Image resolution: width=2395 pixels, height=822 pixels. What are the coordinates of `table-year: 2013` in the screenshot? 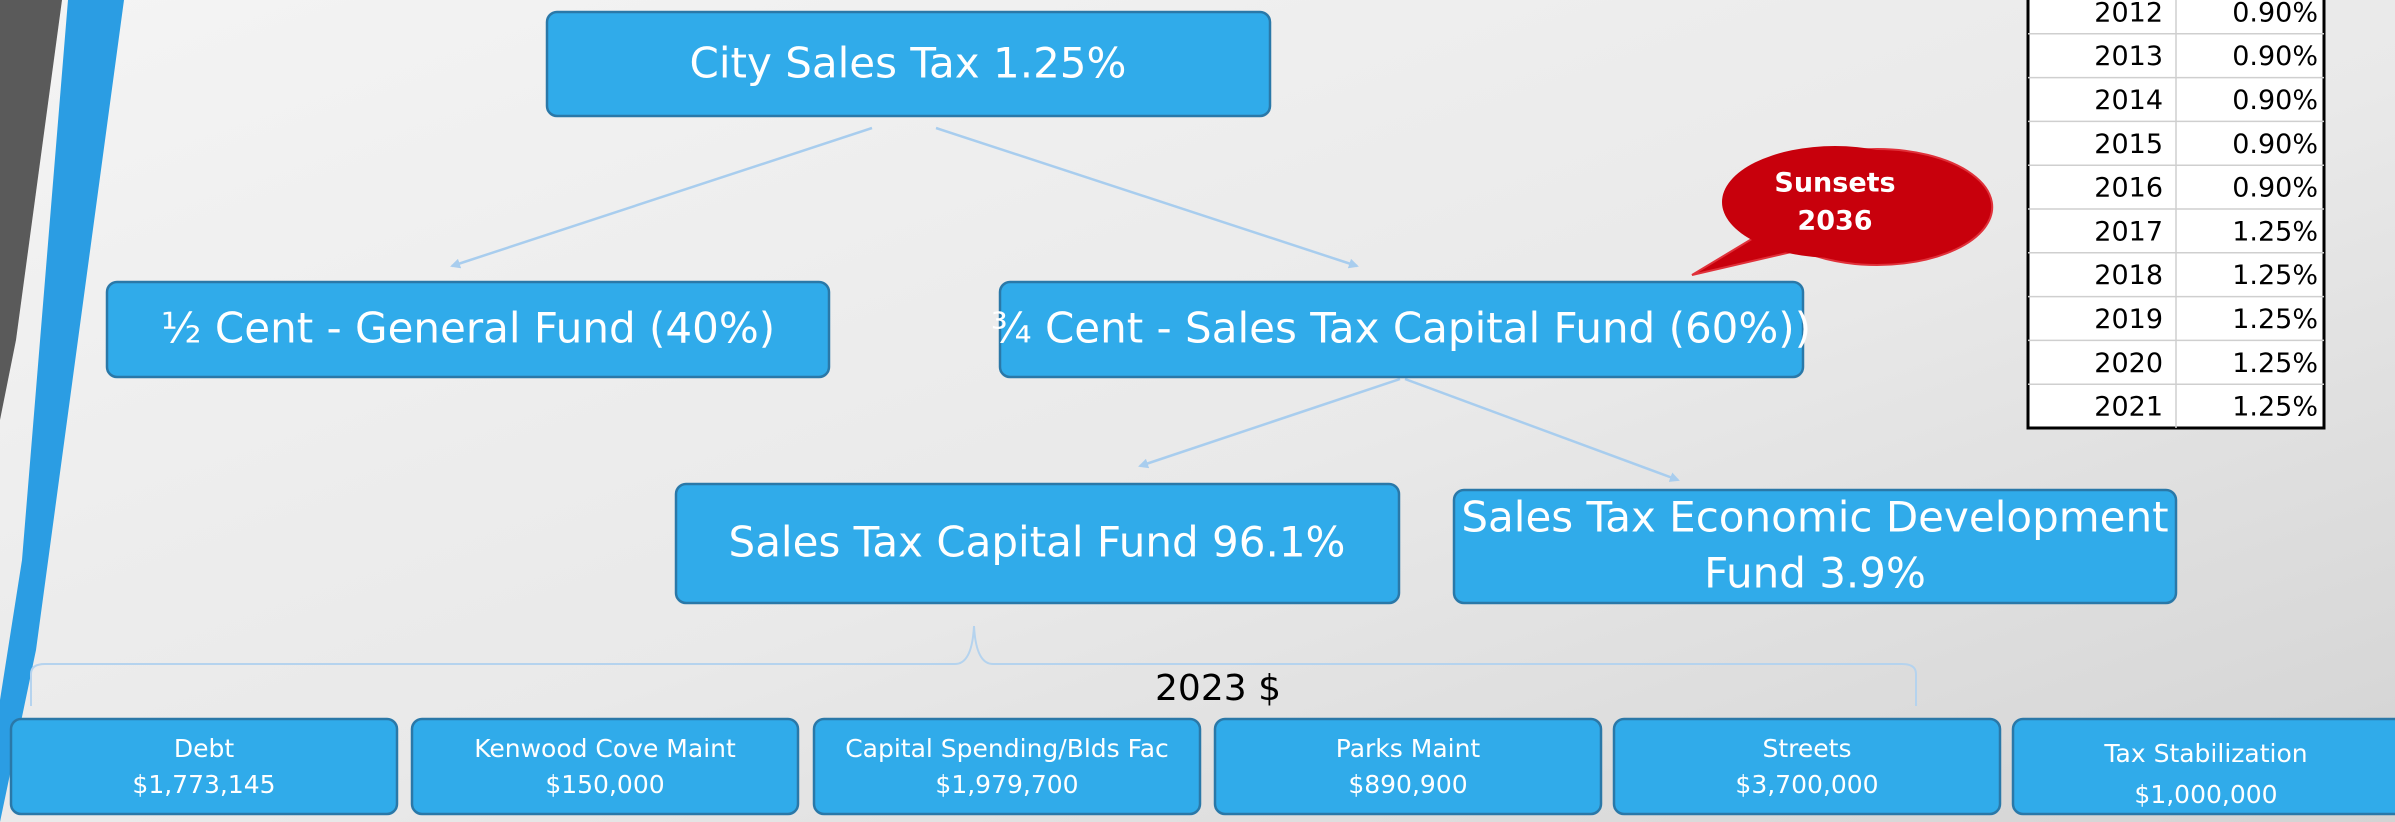 It's located at (2128, 56).